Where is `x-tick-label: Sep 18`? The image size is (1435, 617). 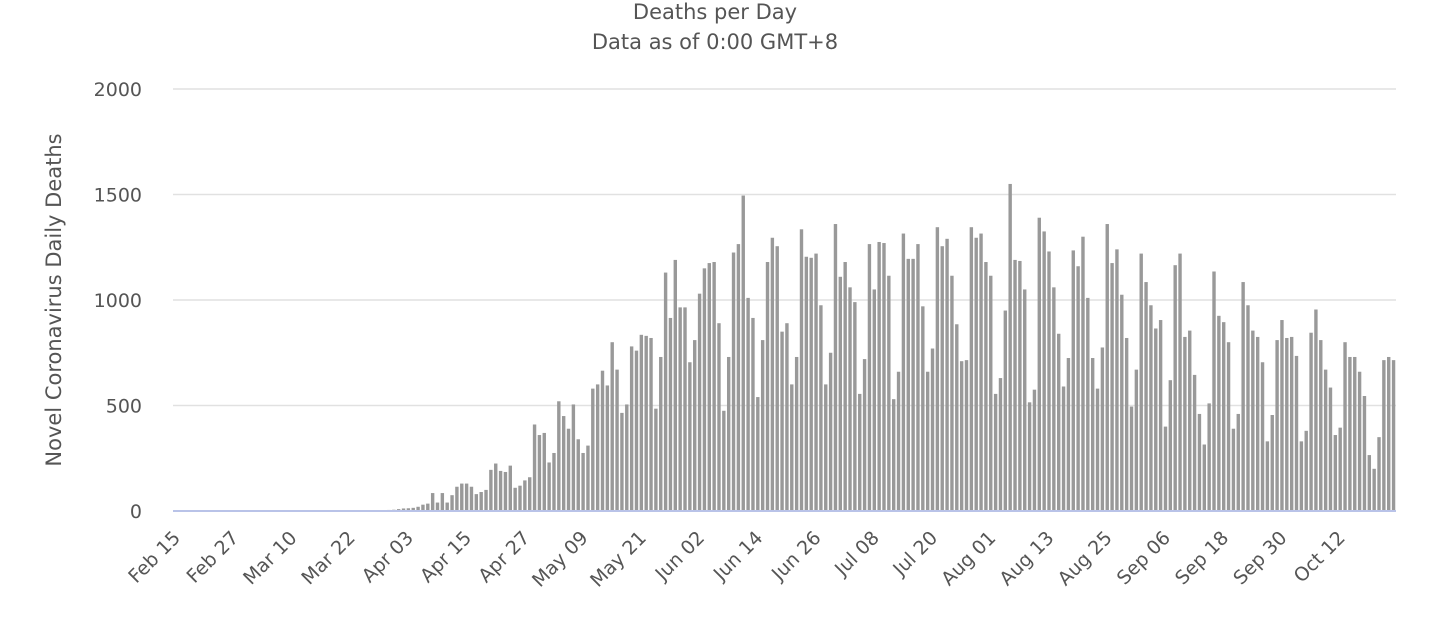 x-tick-label: Sep 18 is located at coordinates (1202, 558).